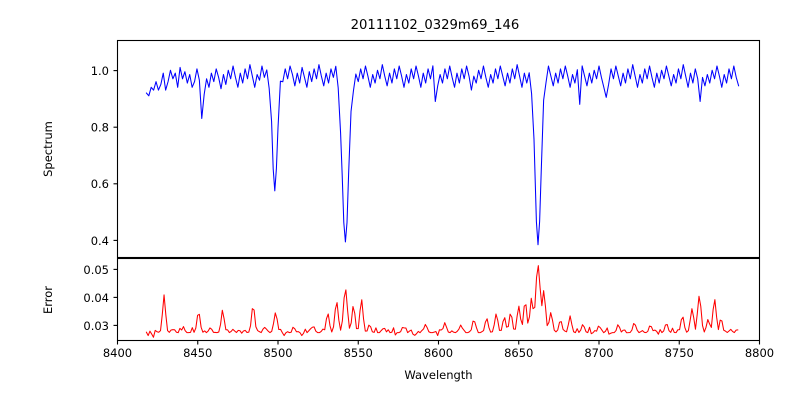 The height and width of the screenshot is (400, 800). I want to click on spectrum-ytick-label-0.8: 0.8, so click(100, 128).